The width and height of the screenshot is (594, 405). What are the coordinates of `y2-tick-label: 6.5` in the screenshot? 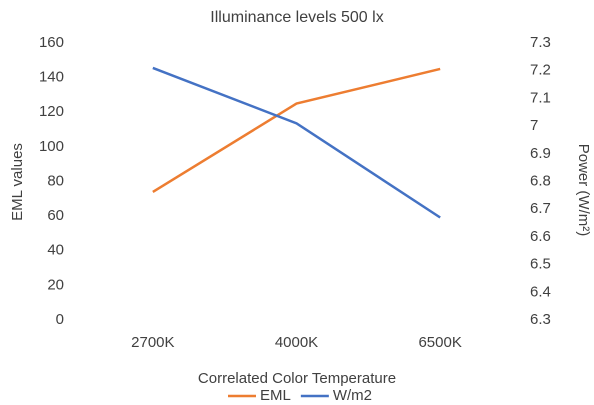 It's located at (540, 264).